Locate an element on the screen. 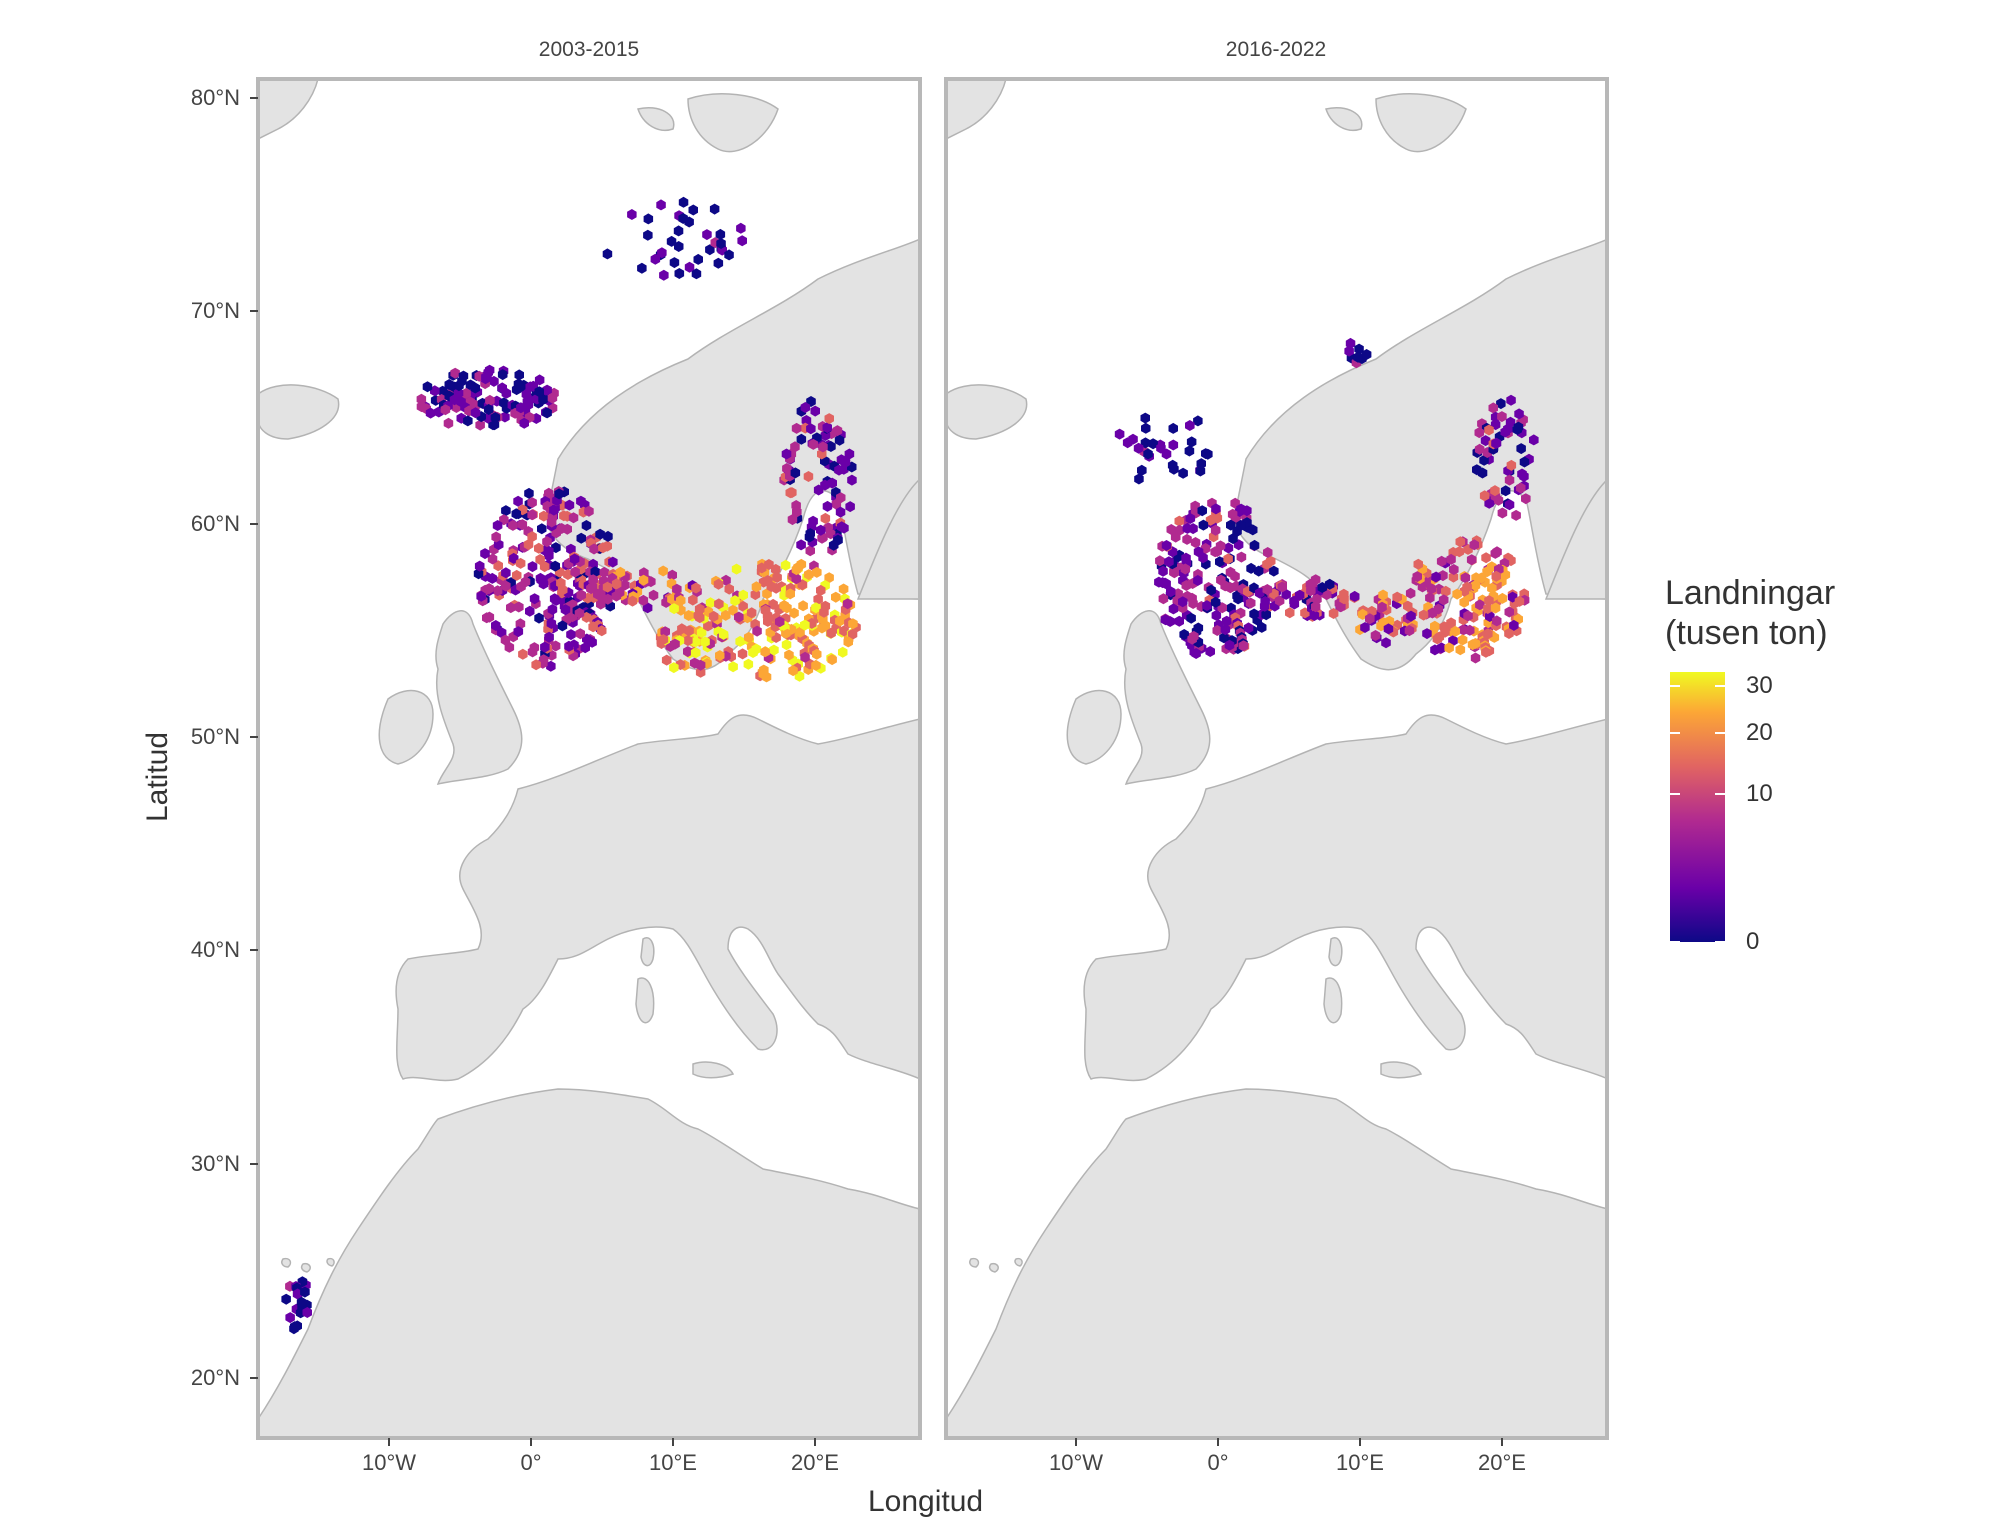 This screenshot has height=1535, width=2007. x-tick-label: 0° is located at coordinates (531, 1462).